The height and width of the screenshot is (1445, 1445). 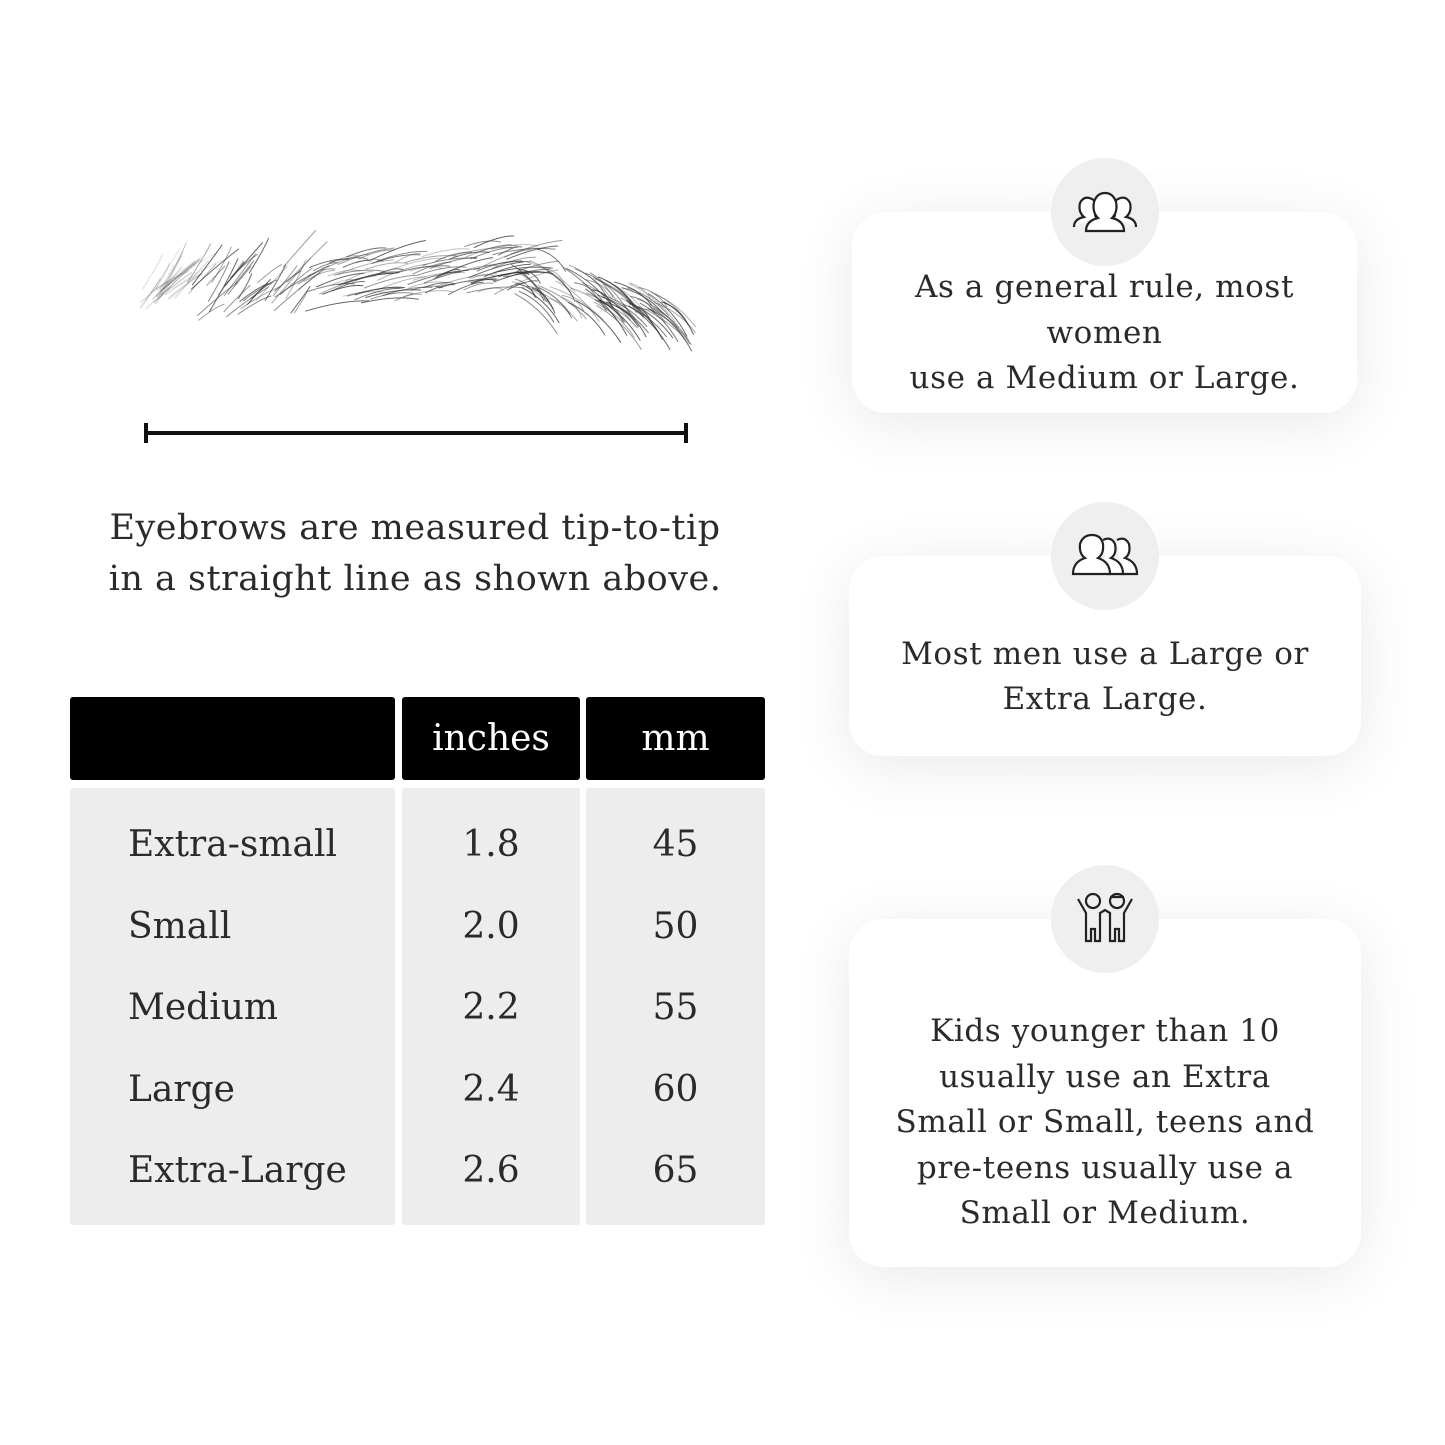 I want to click on table-cell-inches: 2.6, so click(x=491, y=1170).